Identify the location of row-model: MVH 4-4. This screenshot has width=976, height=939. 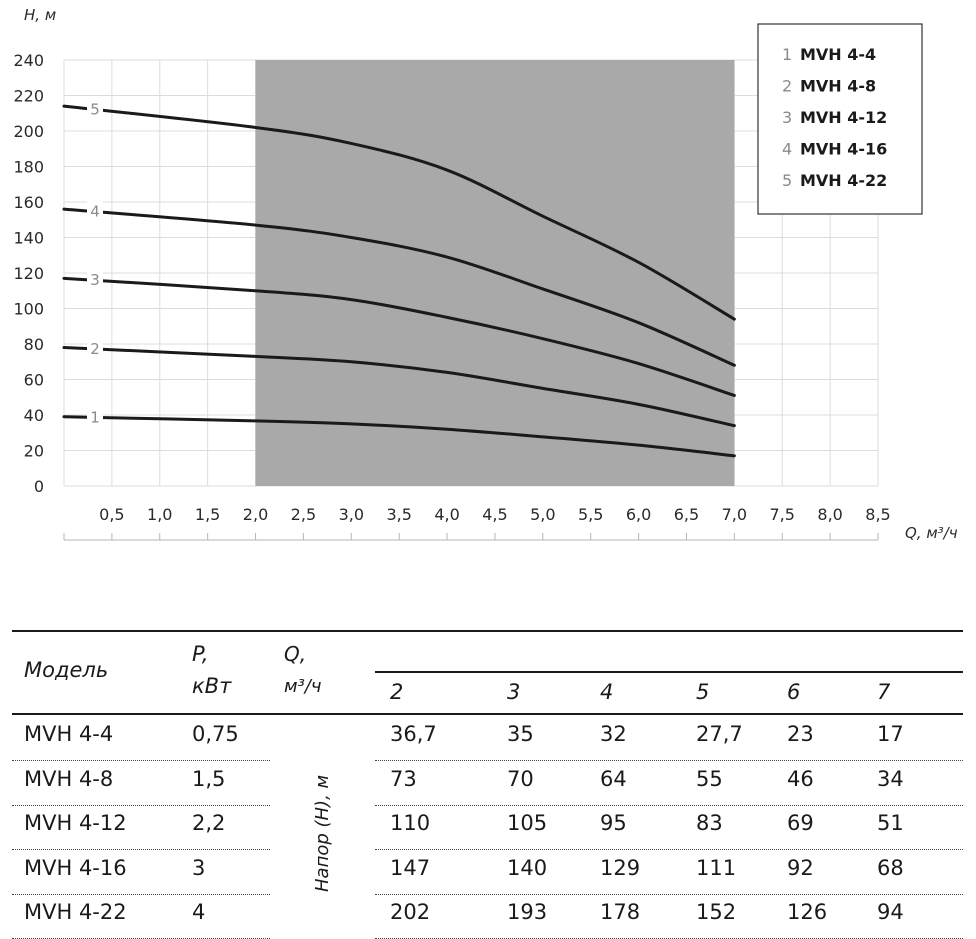
(69, 734).